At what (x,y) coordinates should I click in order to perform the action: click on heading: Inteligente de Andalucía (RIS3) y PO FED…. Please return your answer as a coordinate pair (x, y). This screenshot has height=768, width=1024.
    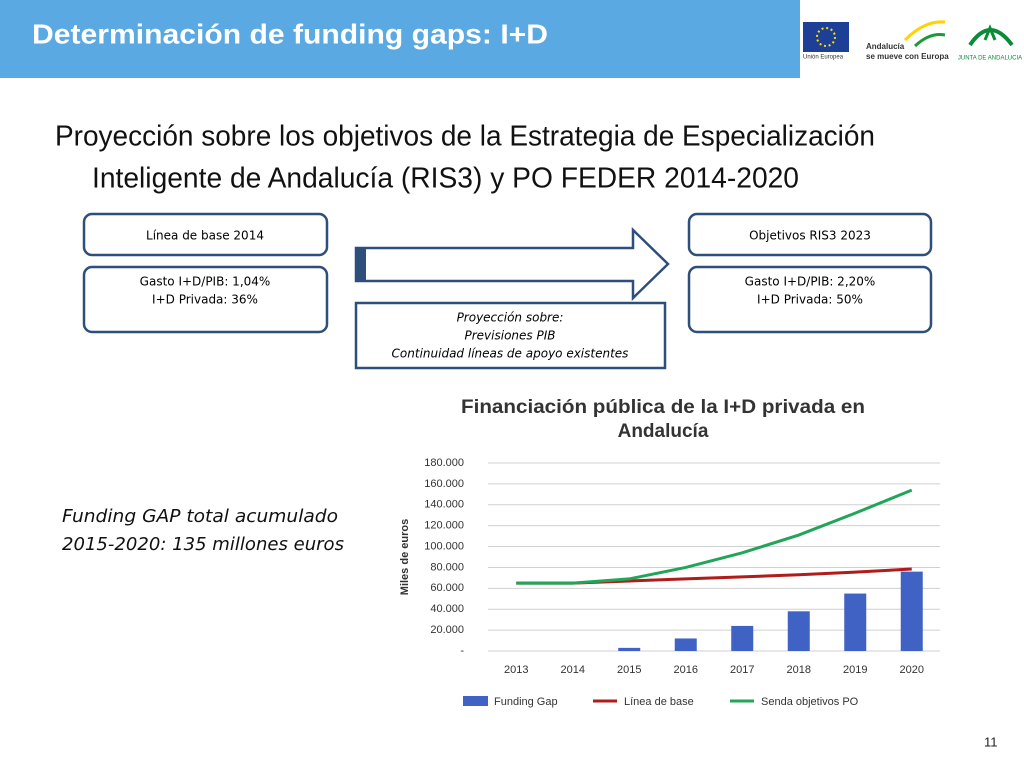
    Looking at the image, I should click on (445, 179).